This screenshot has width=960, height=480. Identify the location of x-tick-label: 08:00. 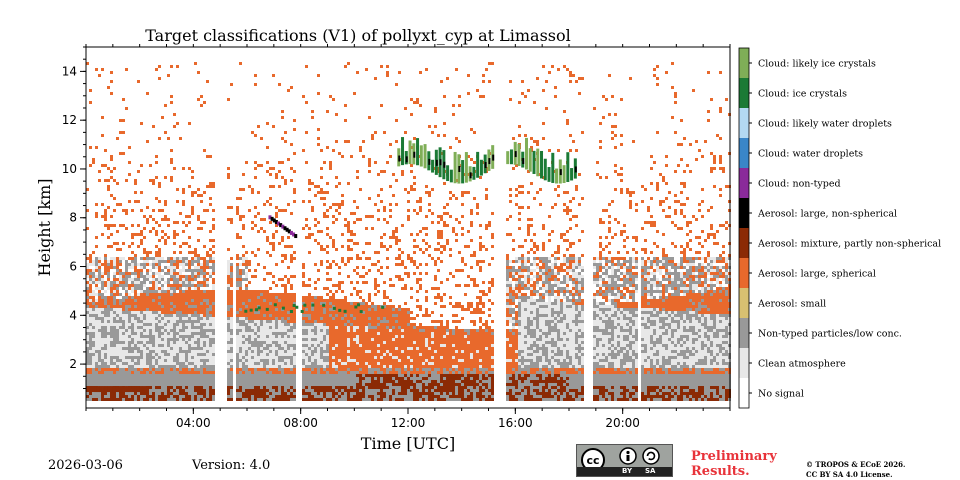
(300, 423).